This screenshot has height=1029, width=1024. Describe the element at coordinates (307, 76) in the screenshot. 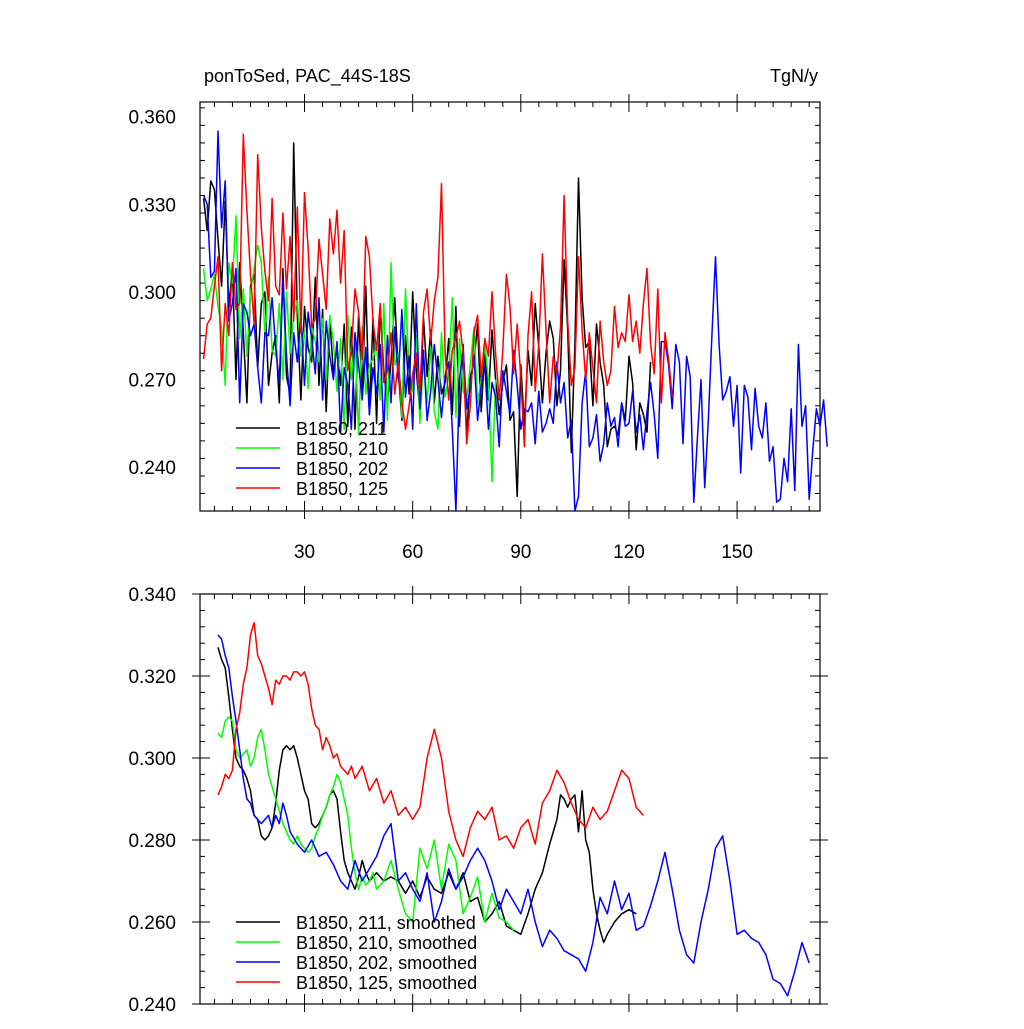

I see `top-title-left: ponToSed, PAC_44S-18S` at that location.